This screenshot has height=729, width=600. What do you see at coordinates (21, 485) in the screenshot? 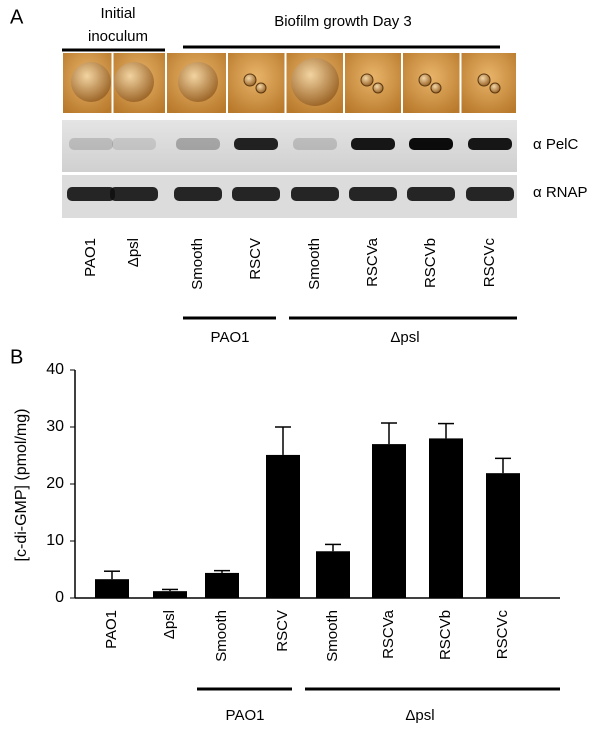
I see `y-axis-label: [c-di-GMP] (pmol/mg)` at bounding box center [21, 485].